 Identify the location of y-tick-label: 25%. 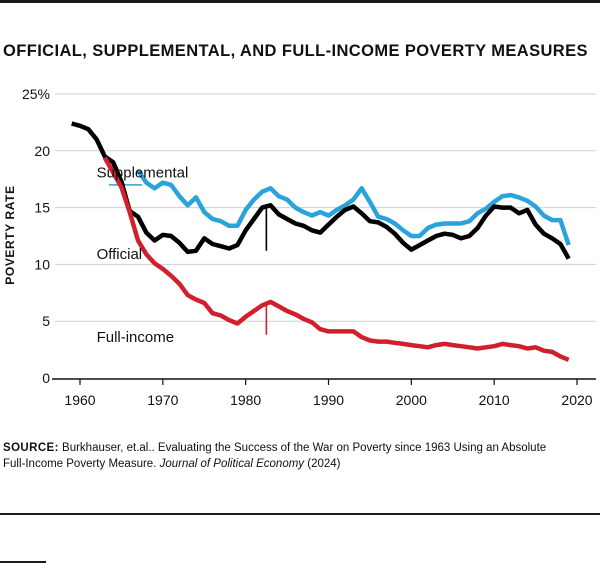
(36, 94).